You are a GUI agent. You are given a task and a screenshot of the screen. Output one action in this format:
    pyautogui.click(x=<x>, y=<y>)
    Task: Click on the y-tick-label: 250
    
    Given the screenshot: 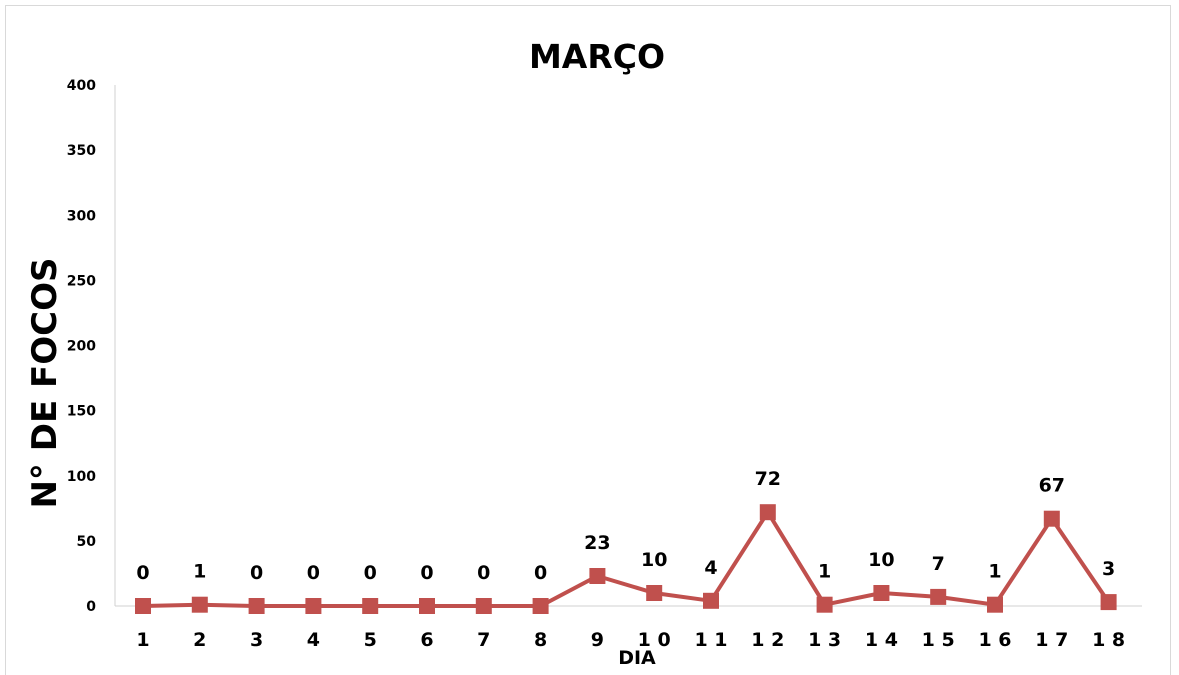 What is the action you would take?
    pyautogui.click(x=81, y=281)
    